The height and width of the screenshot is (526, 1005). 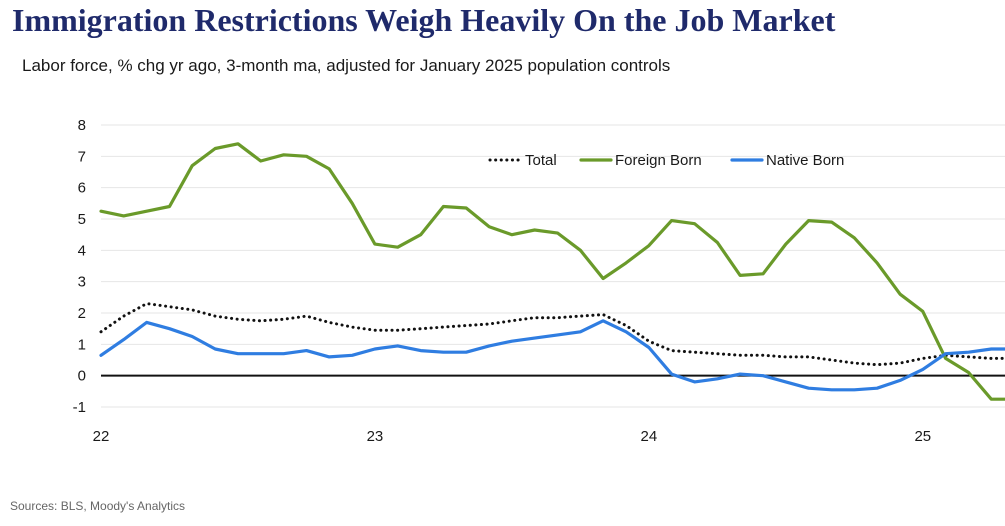 I want to click on x-tick-label: 22, so click(x=101, y=436).